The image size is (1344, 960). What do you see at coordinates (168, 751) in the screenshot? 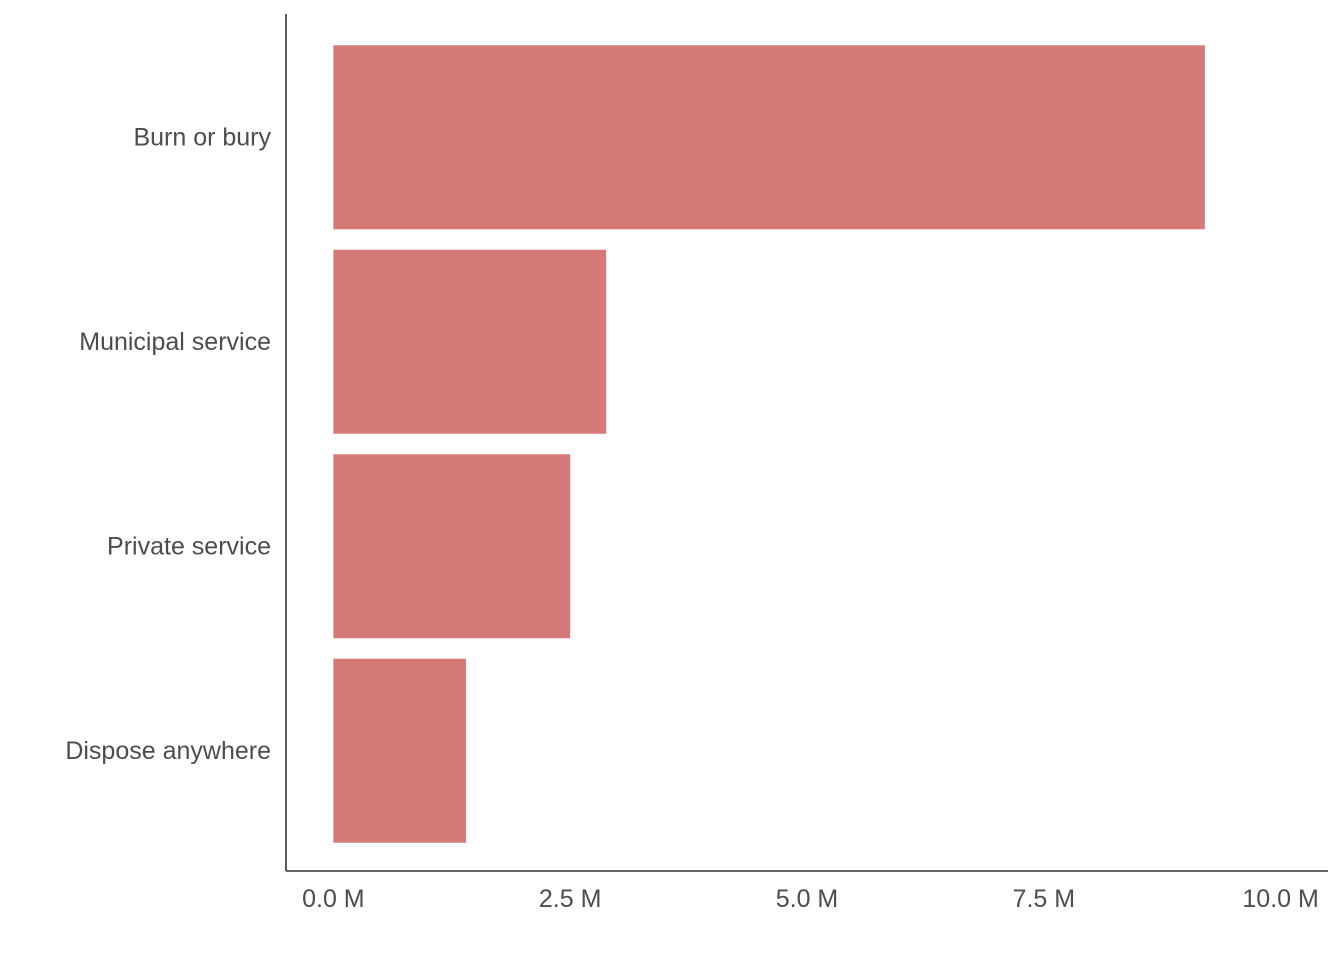
I see `category-label: Dispose anywhere` at bounding box center [168, 751].